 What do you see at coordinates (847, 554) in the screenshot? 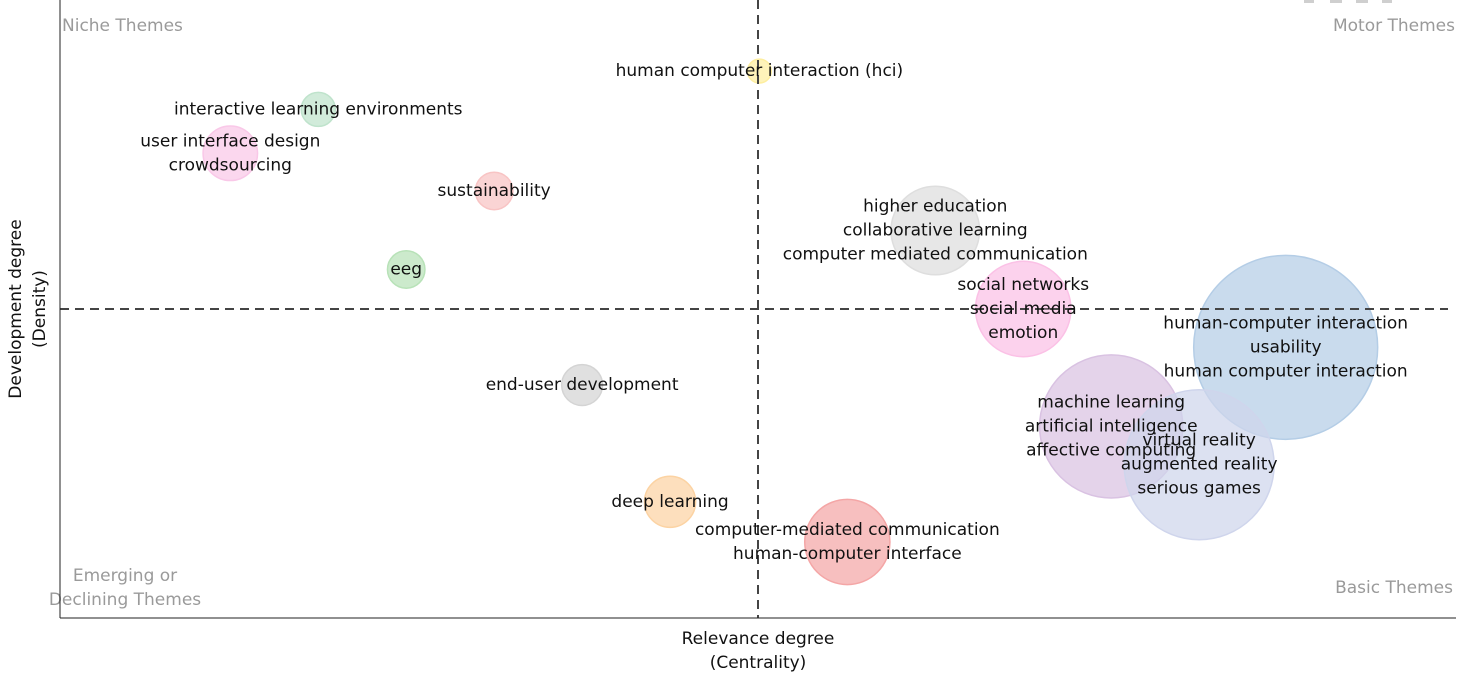
I see `theme-label-12-1: human-computer interface` at bounding box center [847, 554].